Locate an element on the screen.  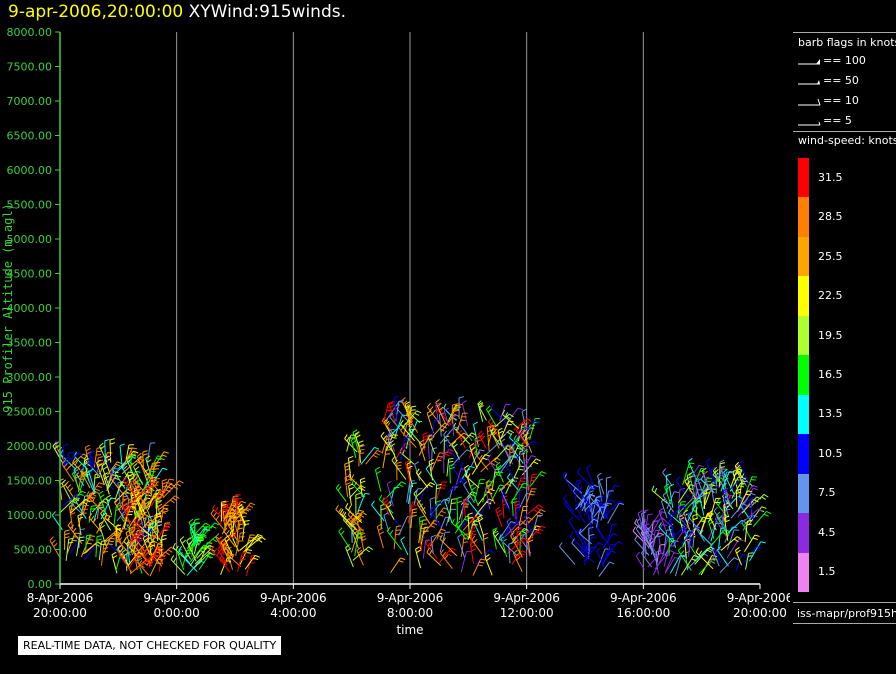
colorbar-segment is located at coordinates (803, 454).